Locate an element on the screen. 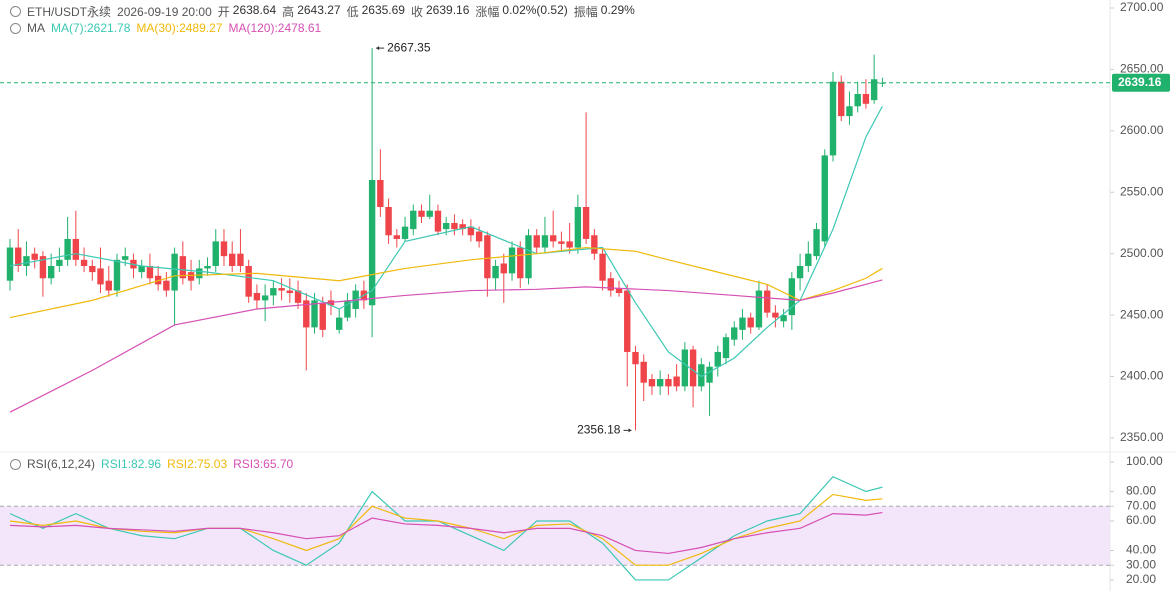  y-tick-label: 30.00 is located at coordinates (1141, 564).